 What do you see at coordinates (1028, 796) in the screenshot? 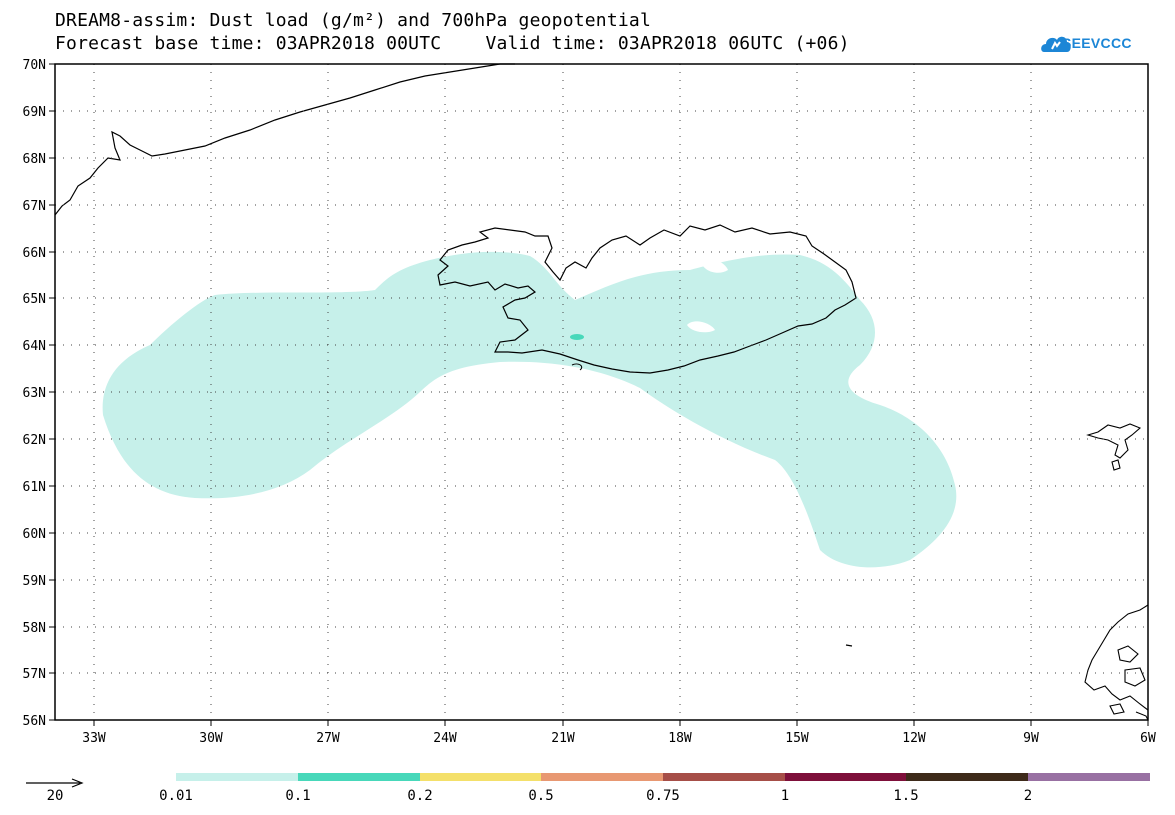
I see `legend-label: 2` at bounding box center [1028, 796].